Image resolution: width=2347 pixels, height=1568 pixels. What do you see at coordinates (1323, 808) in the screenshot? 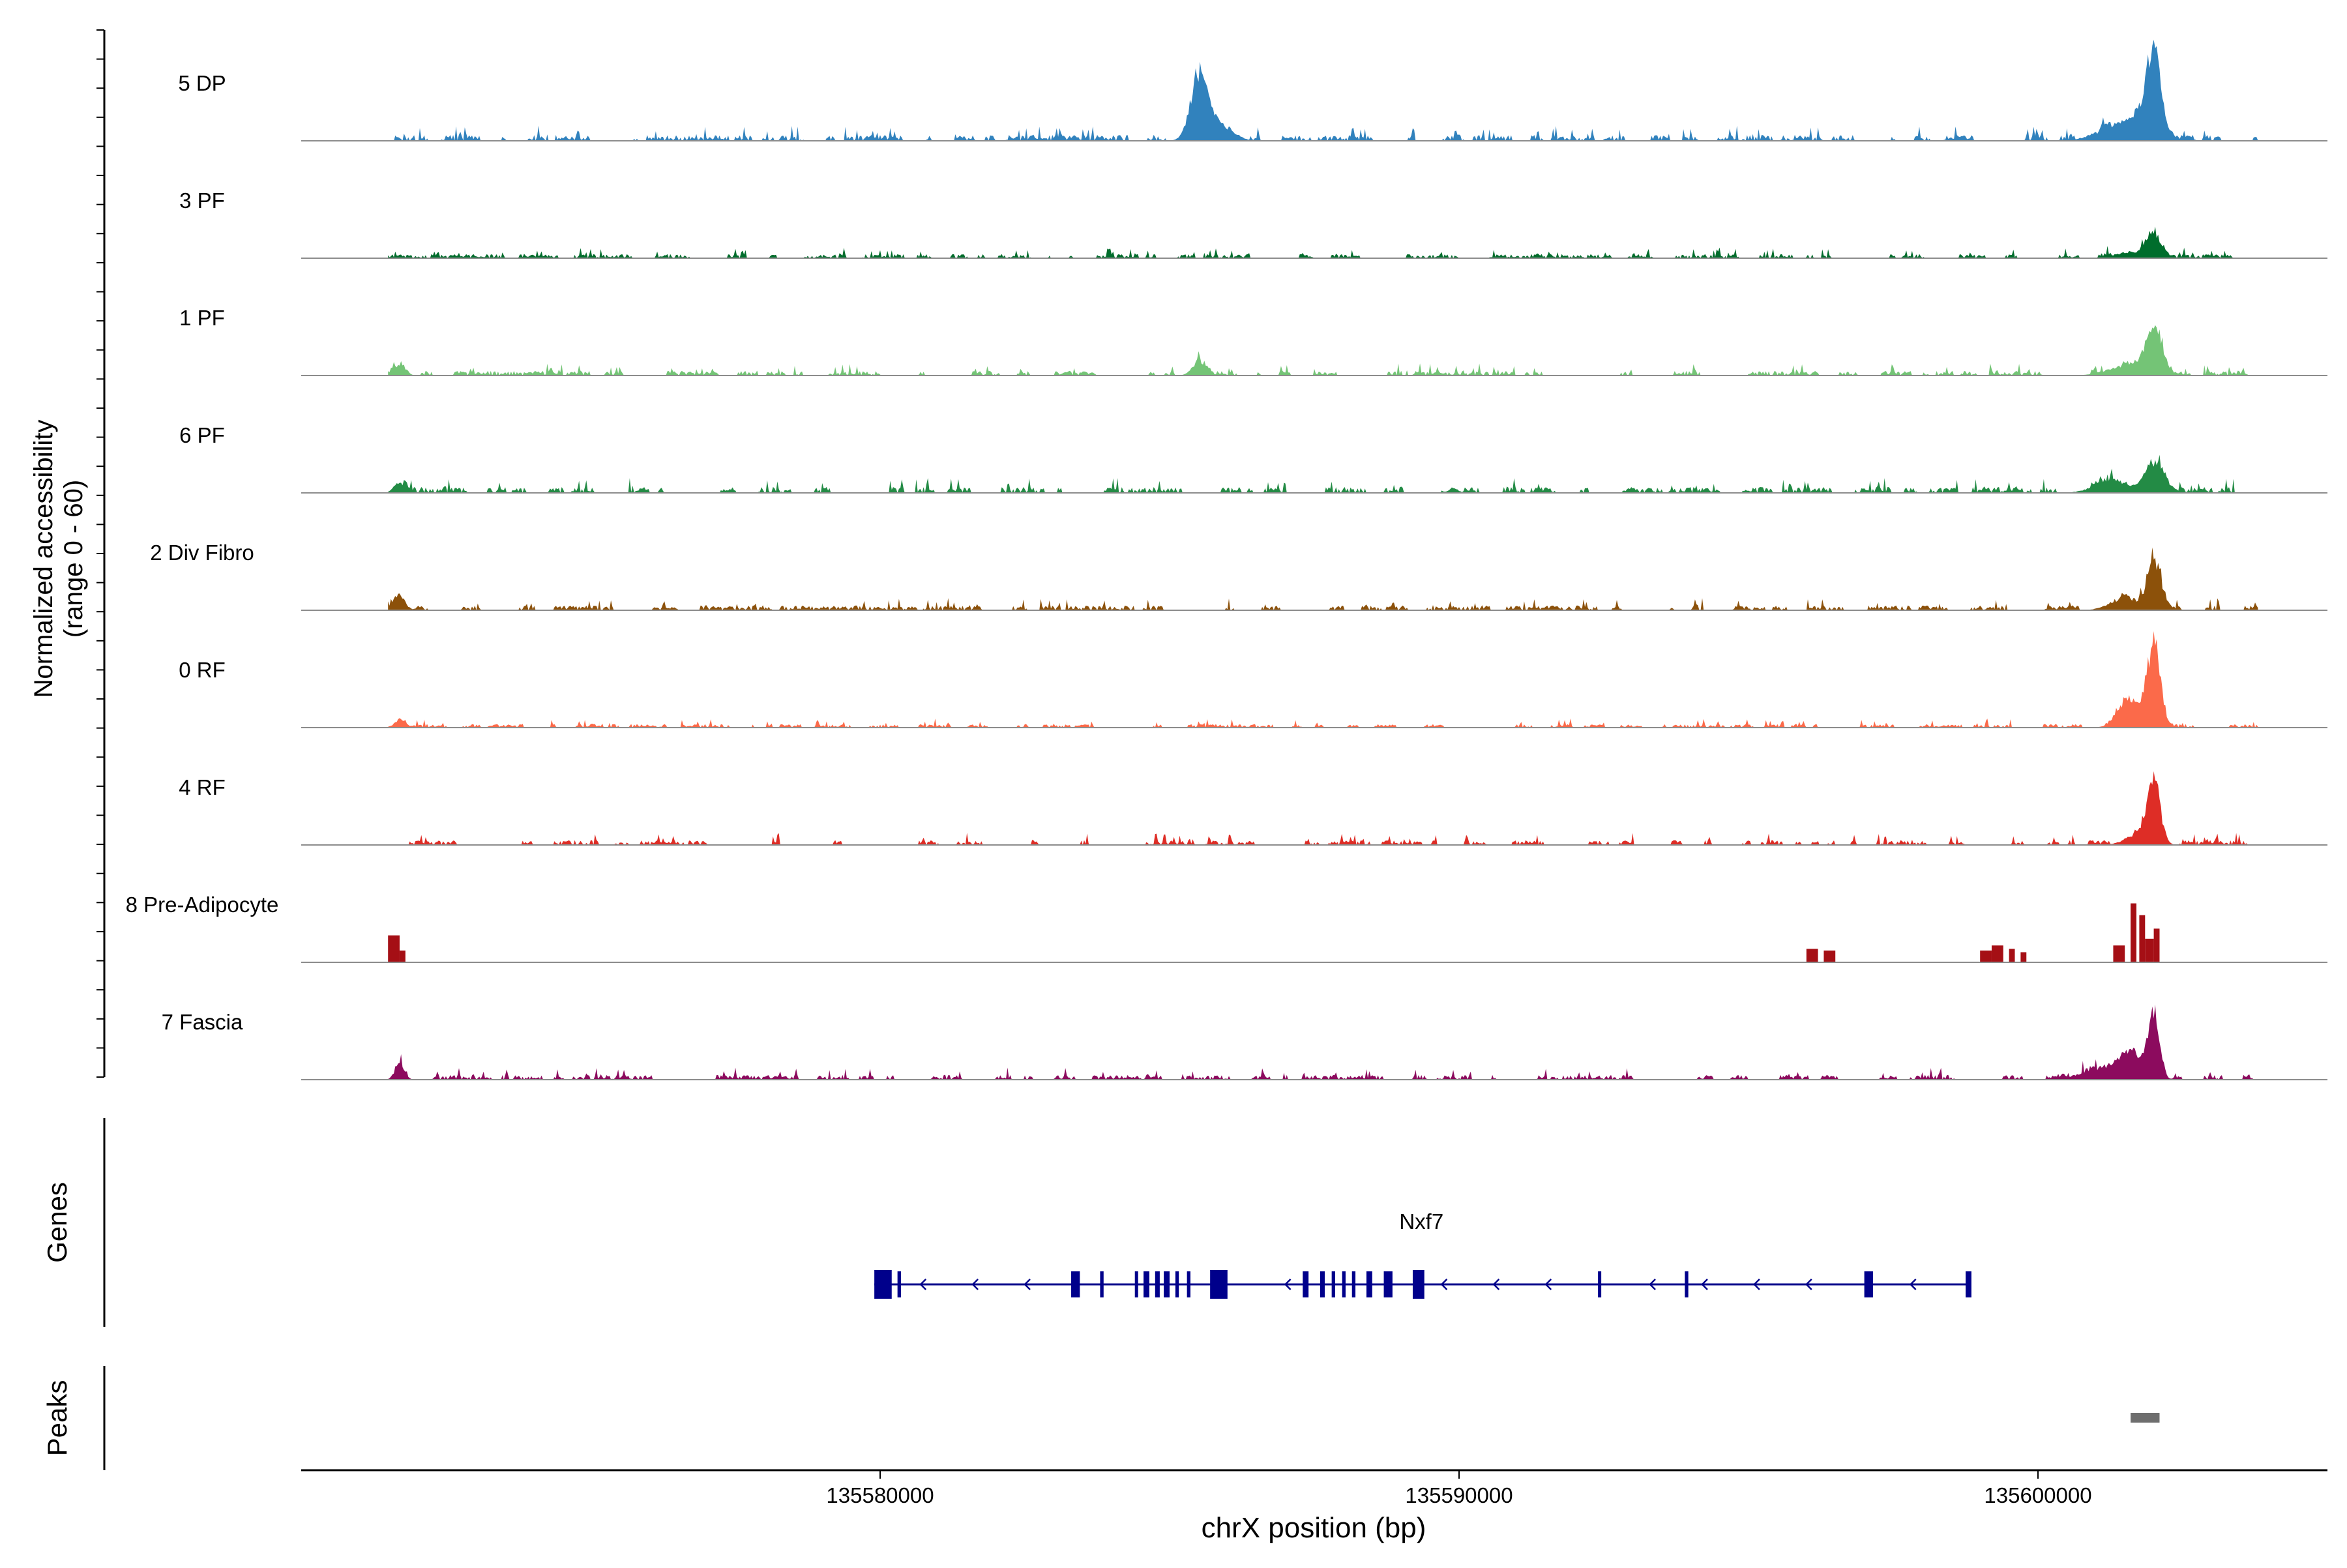
I see `coverage-area-4-rf` at bounding box center [1323, 808].